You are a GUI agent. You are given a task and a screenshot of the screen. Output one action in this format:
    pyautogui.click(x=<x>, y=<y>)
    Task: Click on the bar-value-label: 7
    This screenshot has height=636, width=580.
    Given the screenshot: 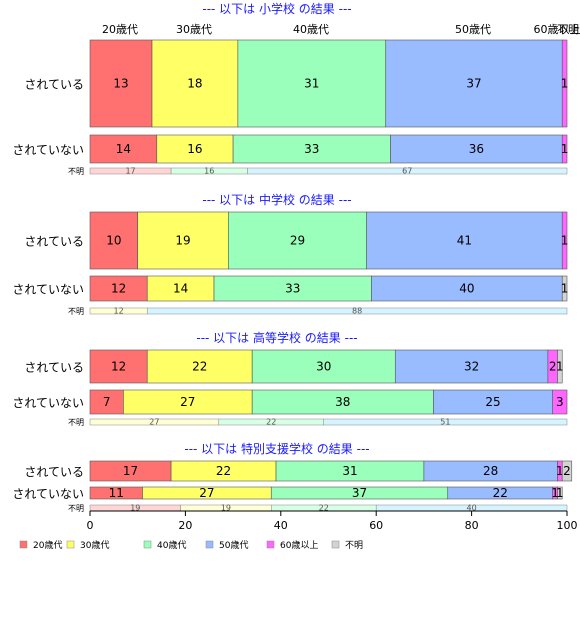 What is the action you would take?
    pyautogui.click(x=107, y=402)
    